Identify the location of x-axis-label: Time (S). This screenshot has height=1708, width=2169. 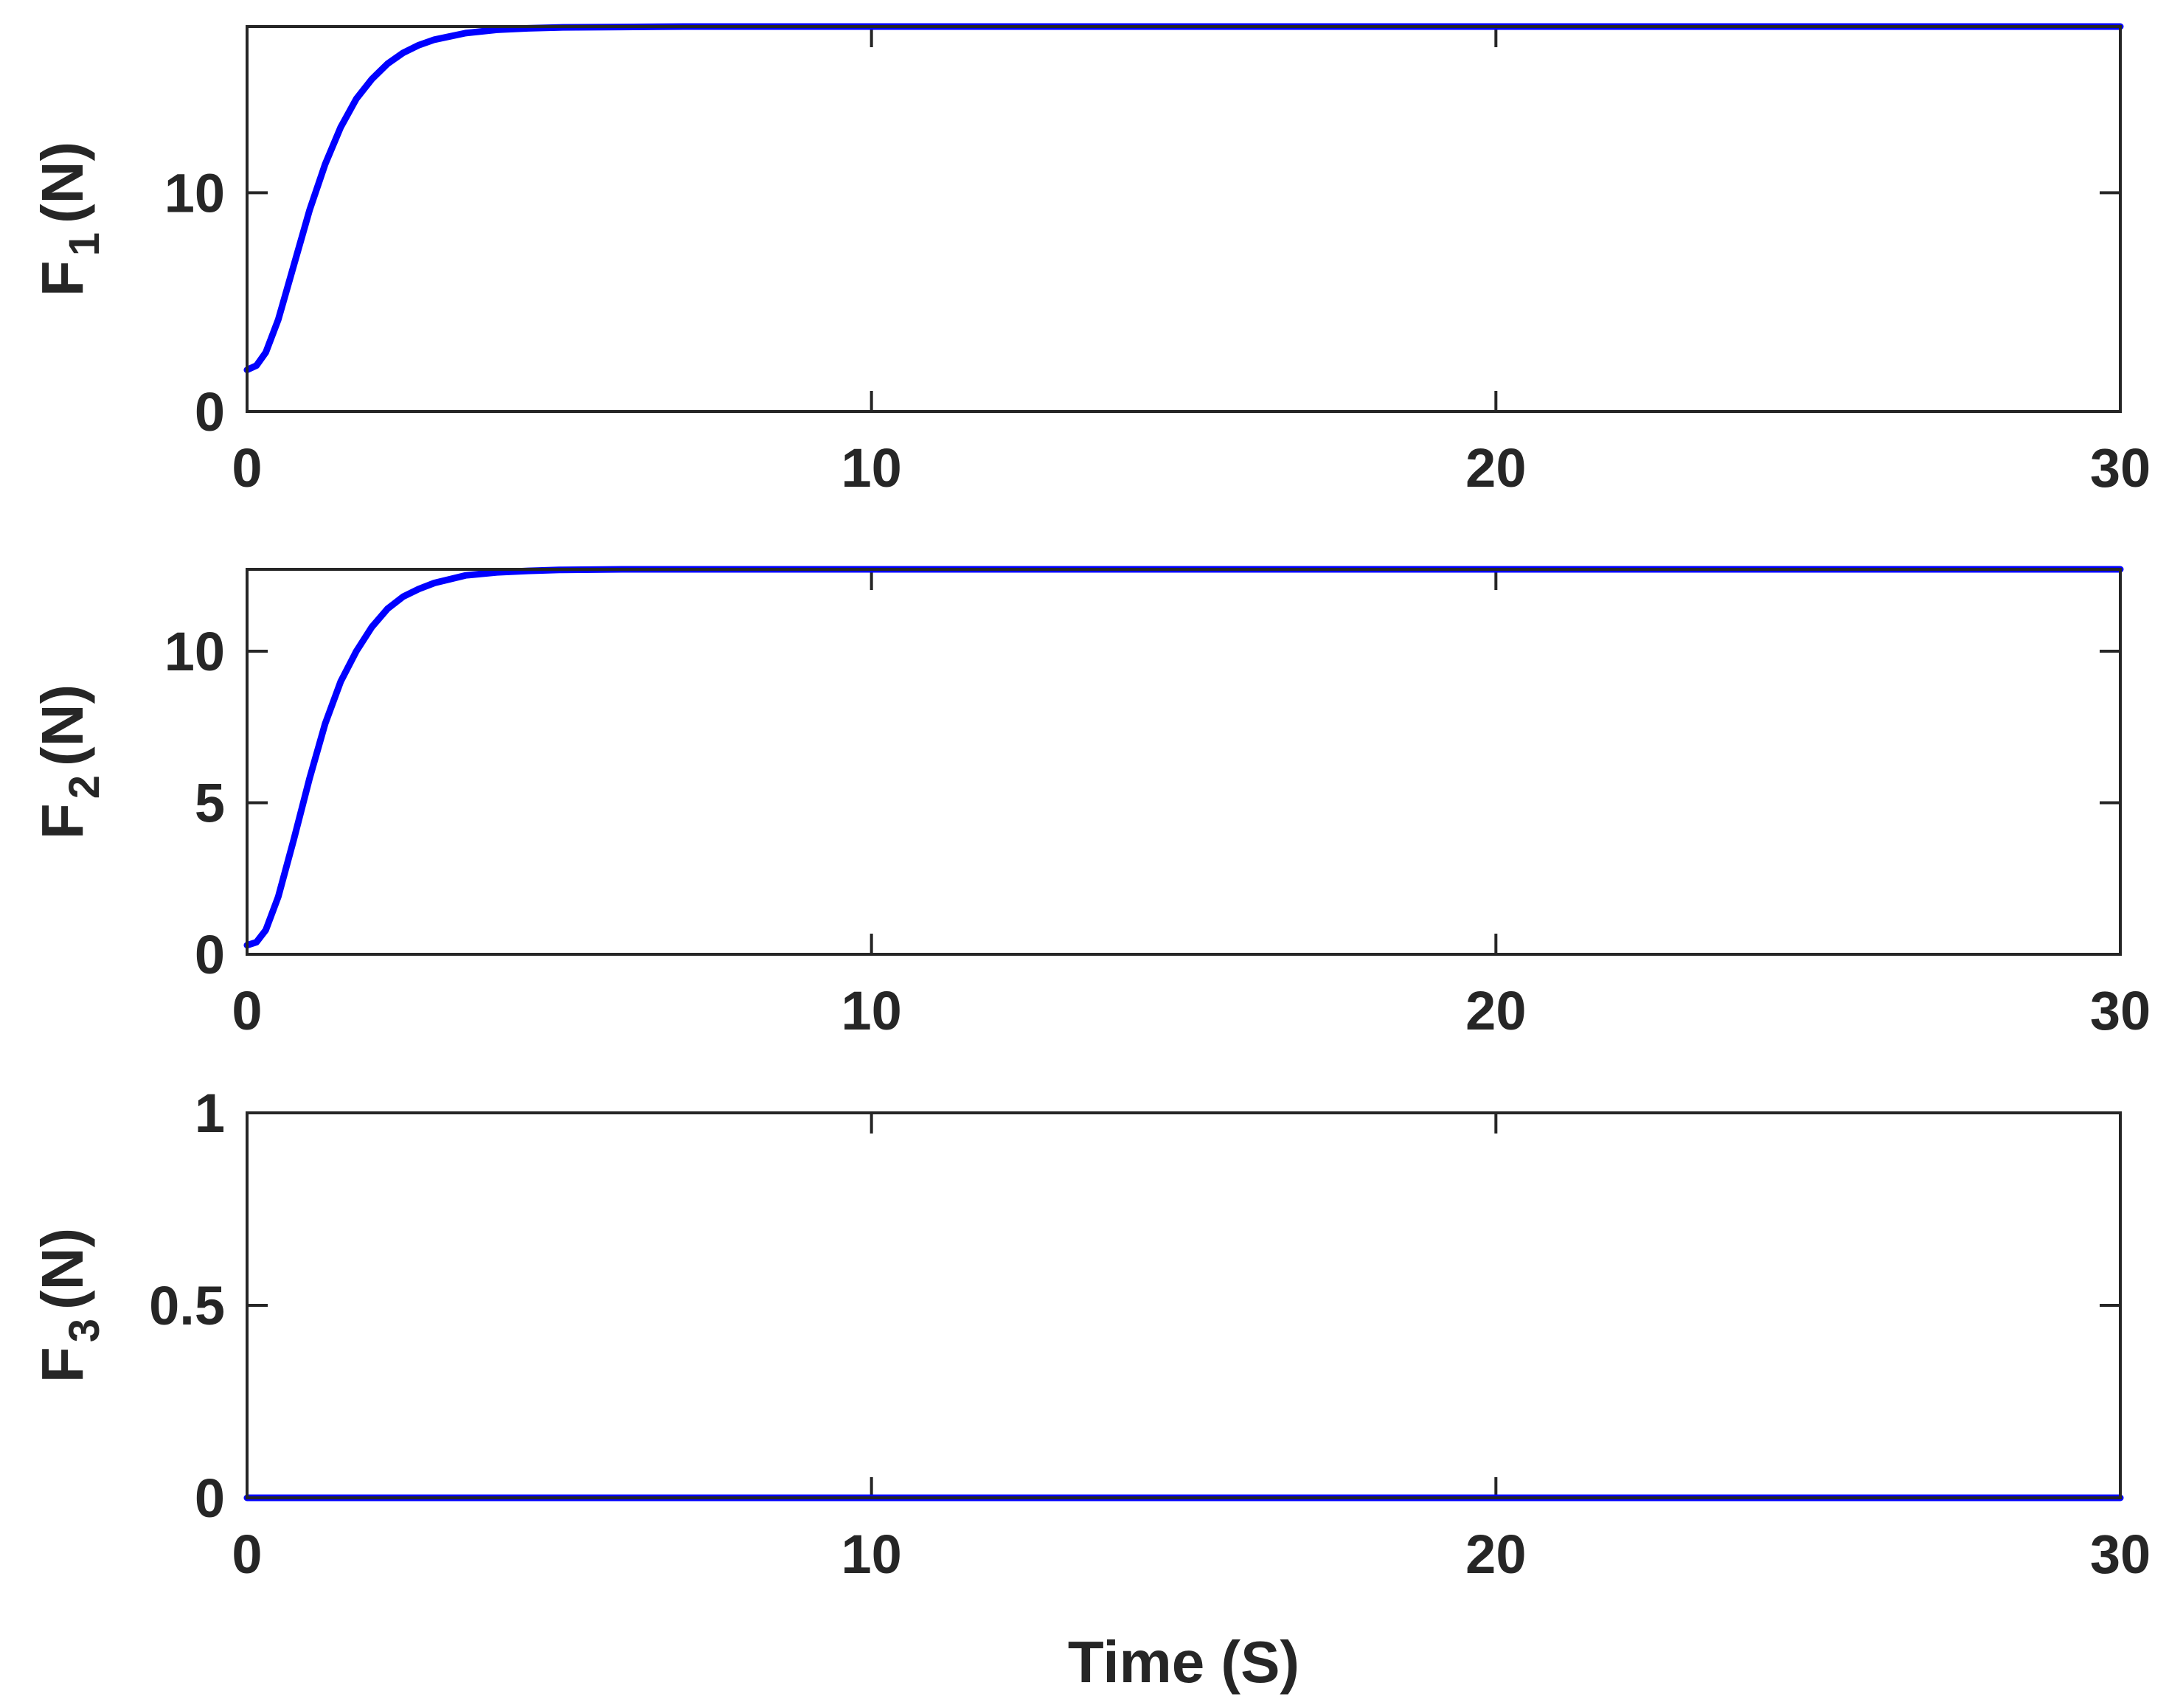
(1183, 1662).